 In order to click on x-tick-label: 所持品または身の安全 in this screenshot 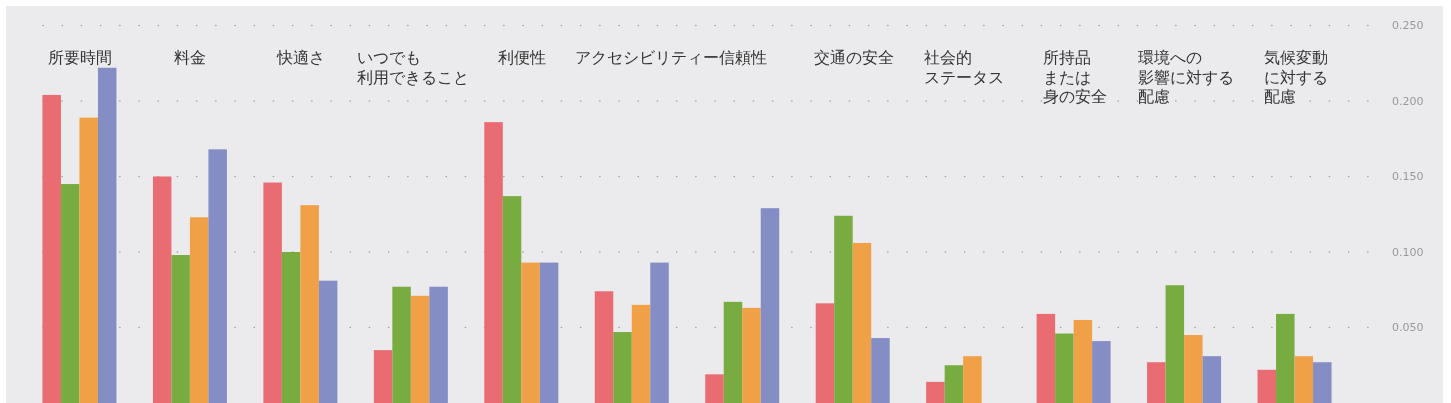, I will do `click(1074, 77)`.